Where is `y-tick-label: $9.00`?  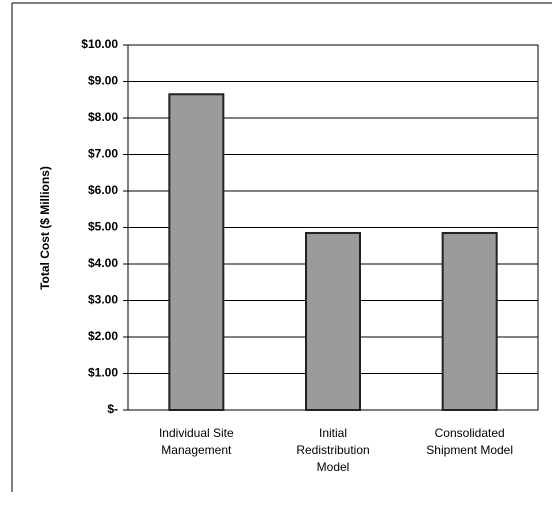 y-tick-label: $9.00 is located at coordinates (103, 81).